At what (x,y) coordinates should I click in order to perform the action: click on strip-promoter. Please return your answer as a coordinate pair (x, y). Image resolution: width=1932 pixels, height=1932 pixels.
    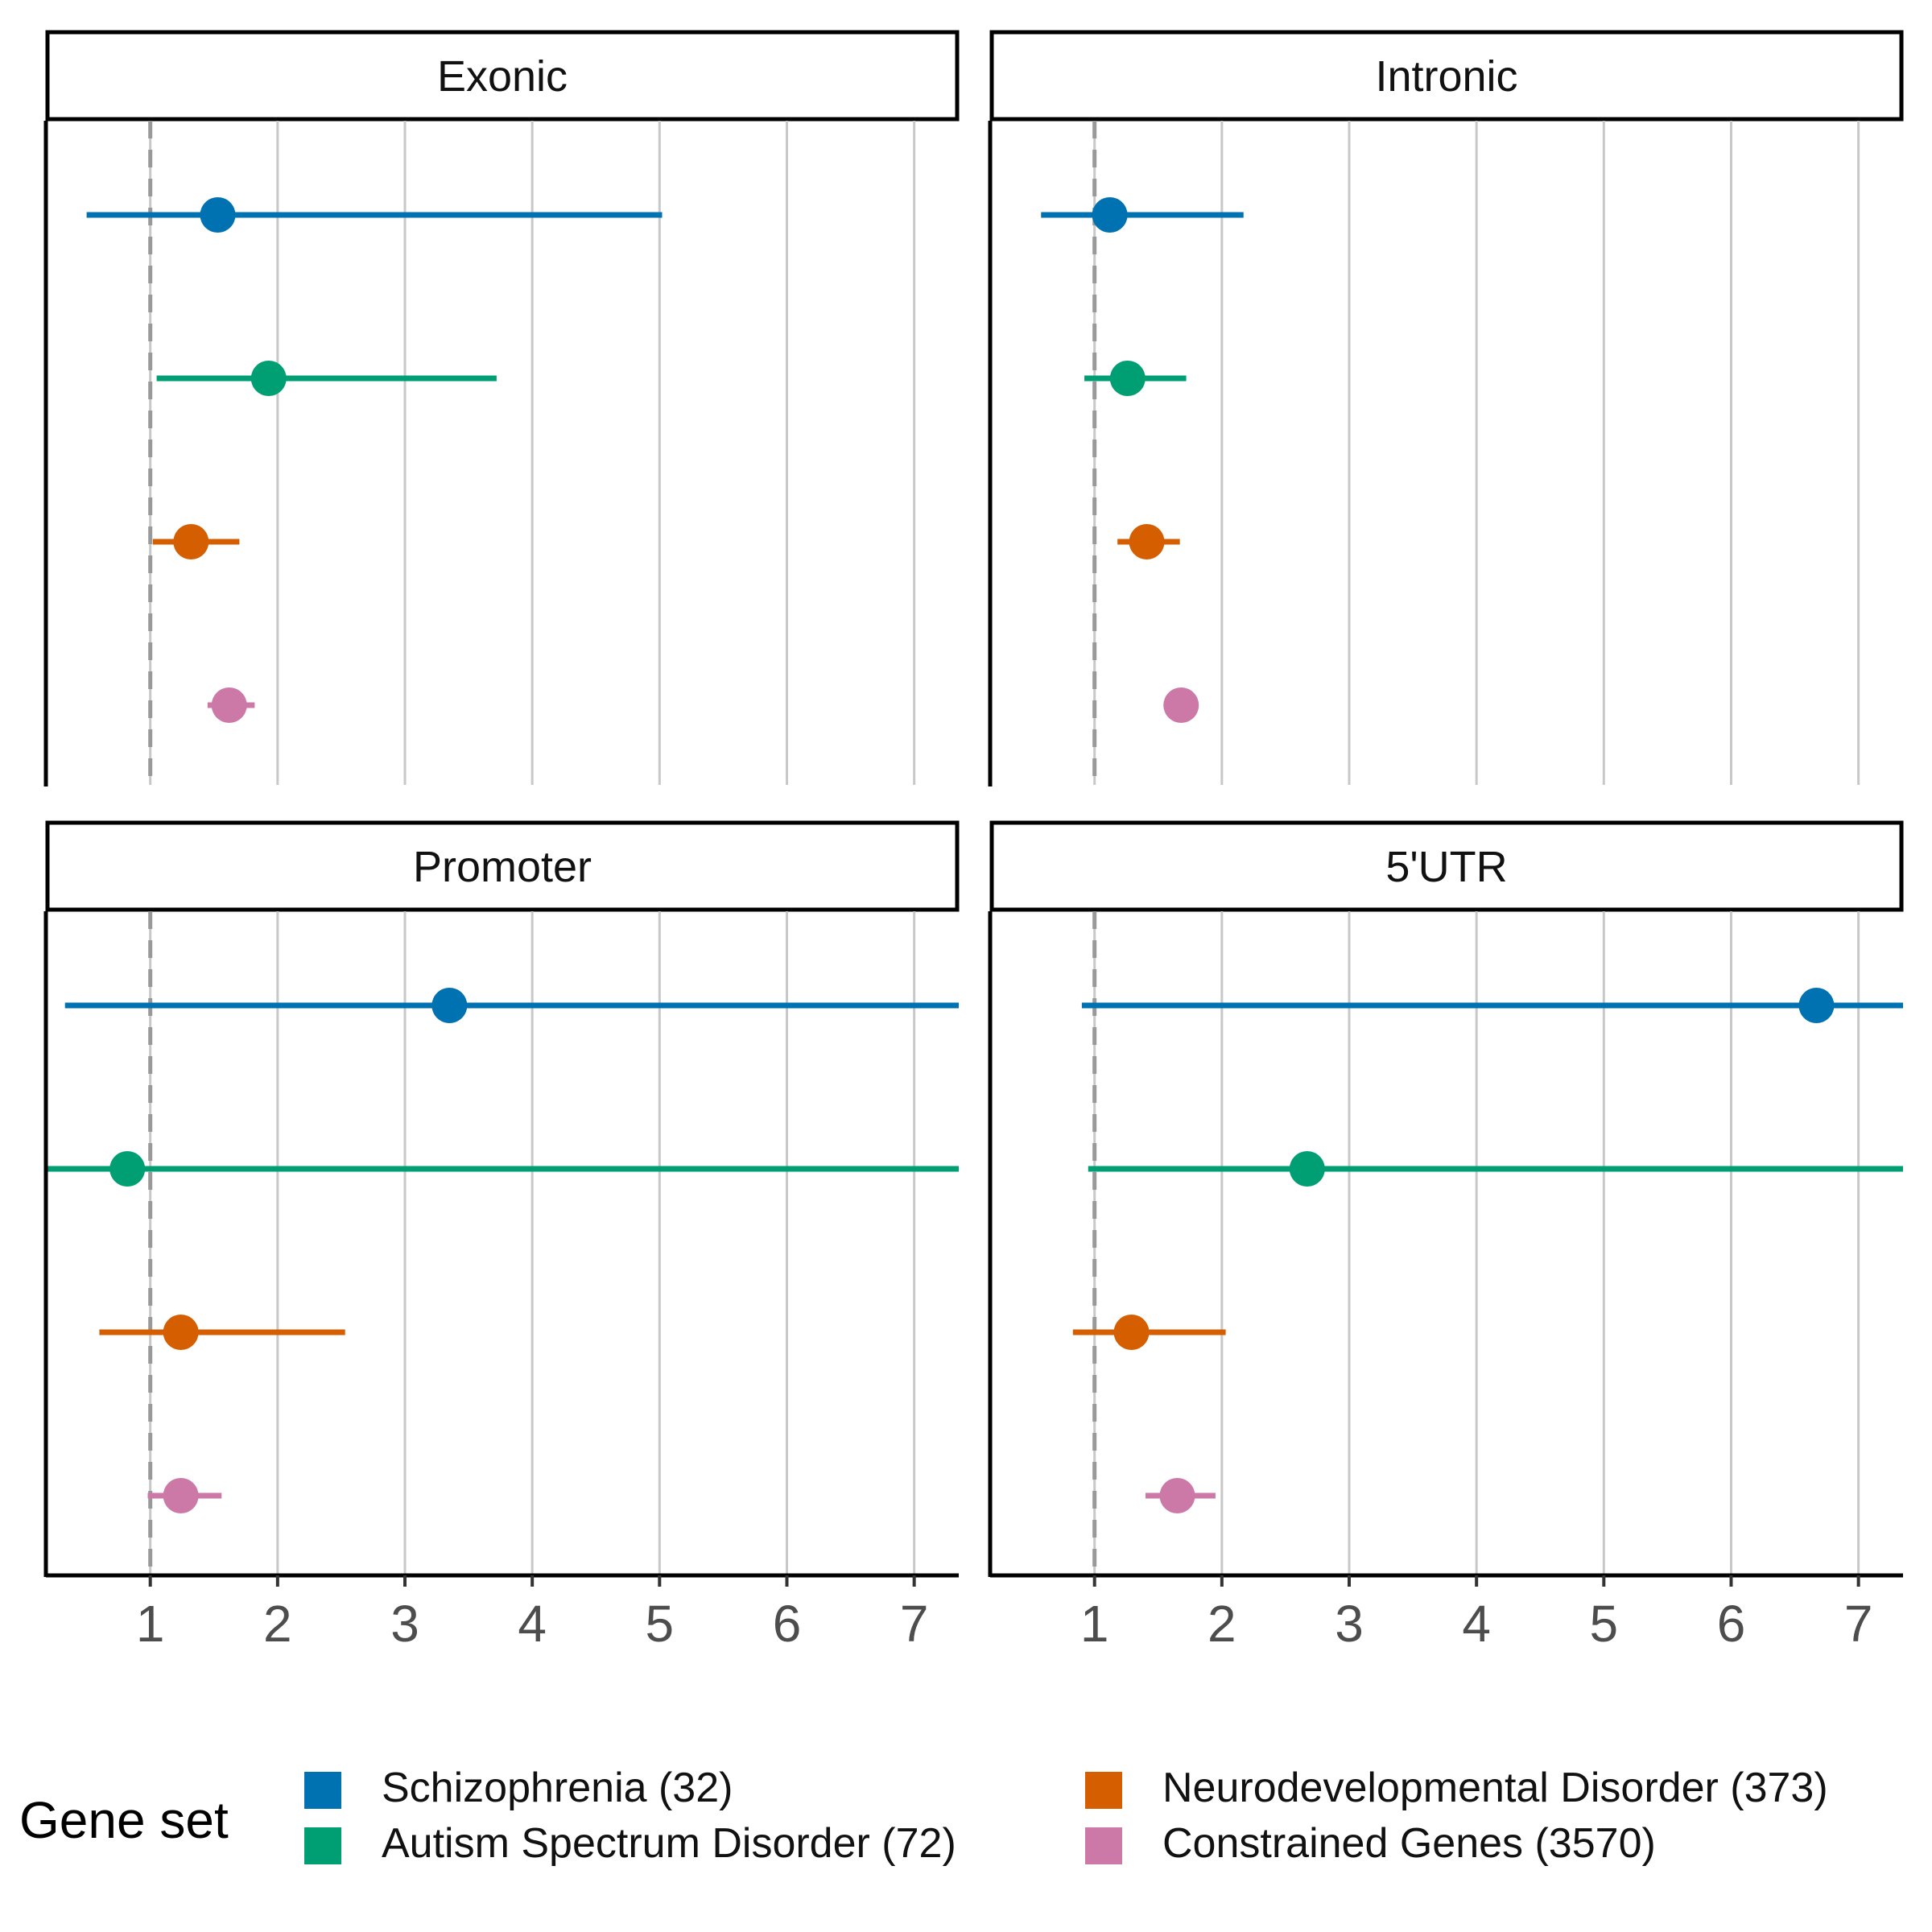
    Looking at the image, I should click on (503, 866).